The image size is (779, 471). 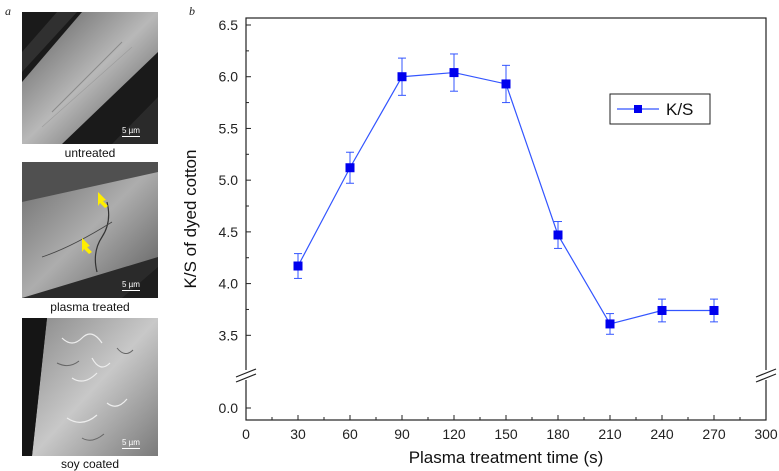 I want to click on y-axis-title: K/S of dyed cotton, so click(x=190, y=219).